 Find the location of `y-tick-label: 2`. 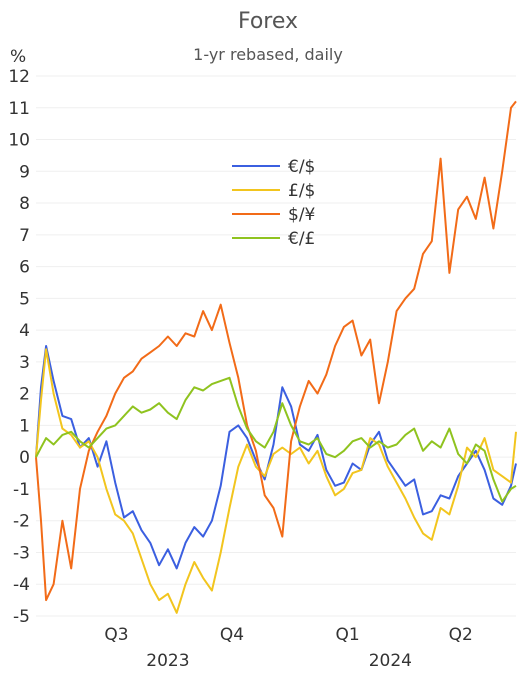

y-tick-label: 2 is located at coordinates (24, 395).